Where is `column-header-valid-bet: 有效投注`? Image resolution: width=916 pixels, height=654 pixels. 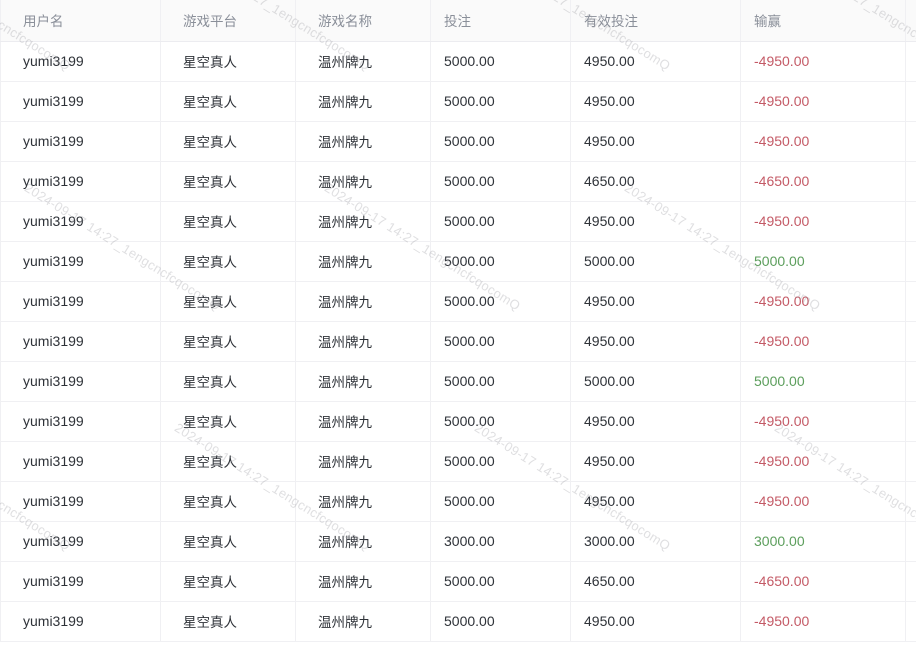 column-header-valid-bet: 有效投注 is located at coordinates (655, 21).